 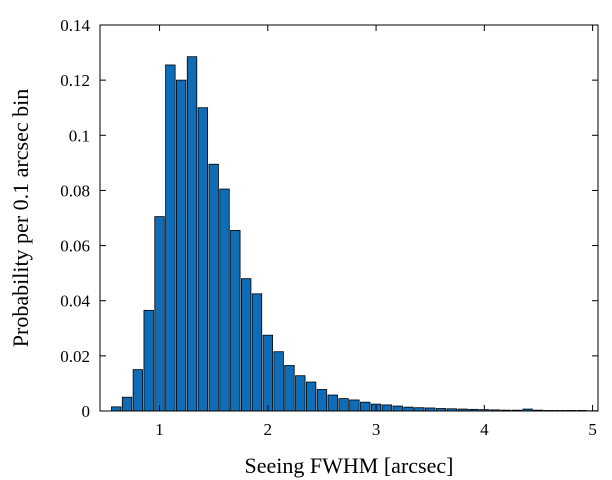 What do you see at coordinates (268, 429) in the screenshot?
I see `x-tick-label: 2` at bounding box center [268, 429].